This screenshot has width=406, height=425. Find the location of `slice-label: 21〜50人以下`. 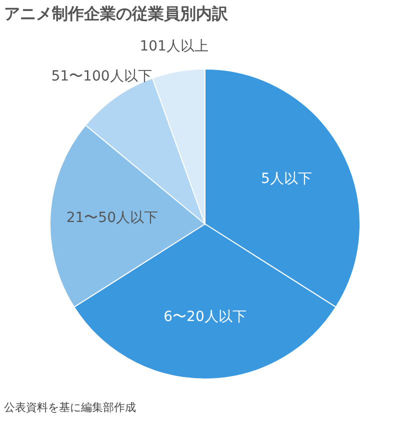

slice-label: 21〜50人以下 is located at coordinates (112, 218).